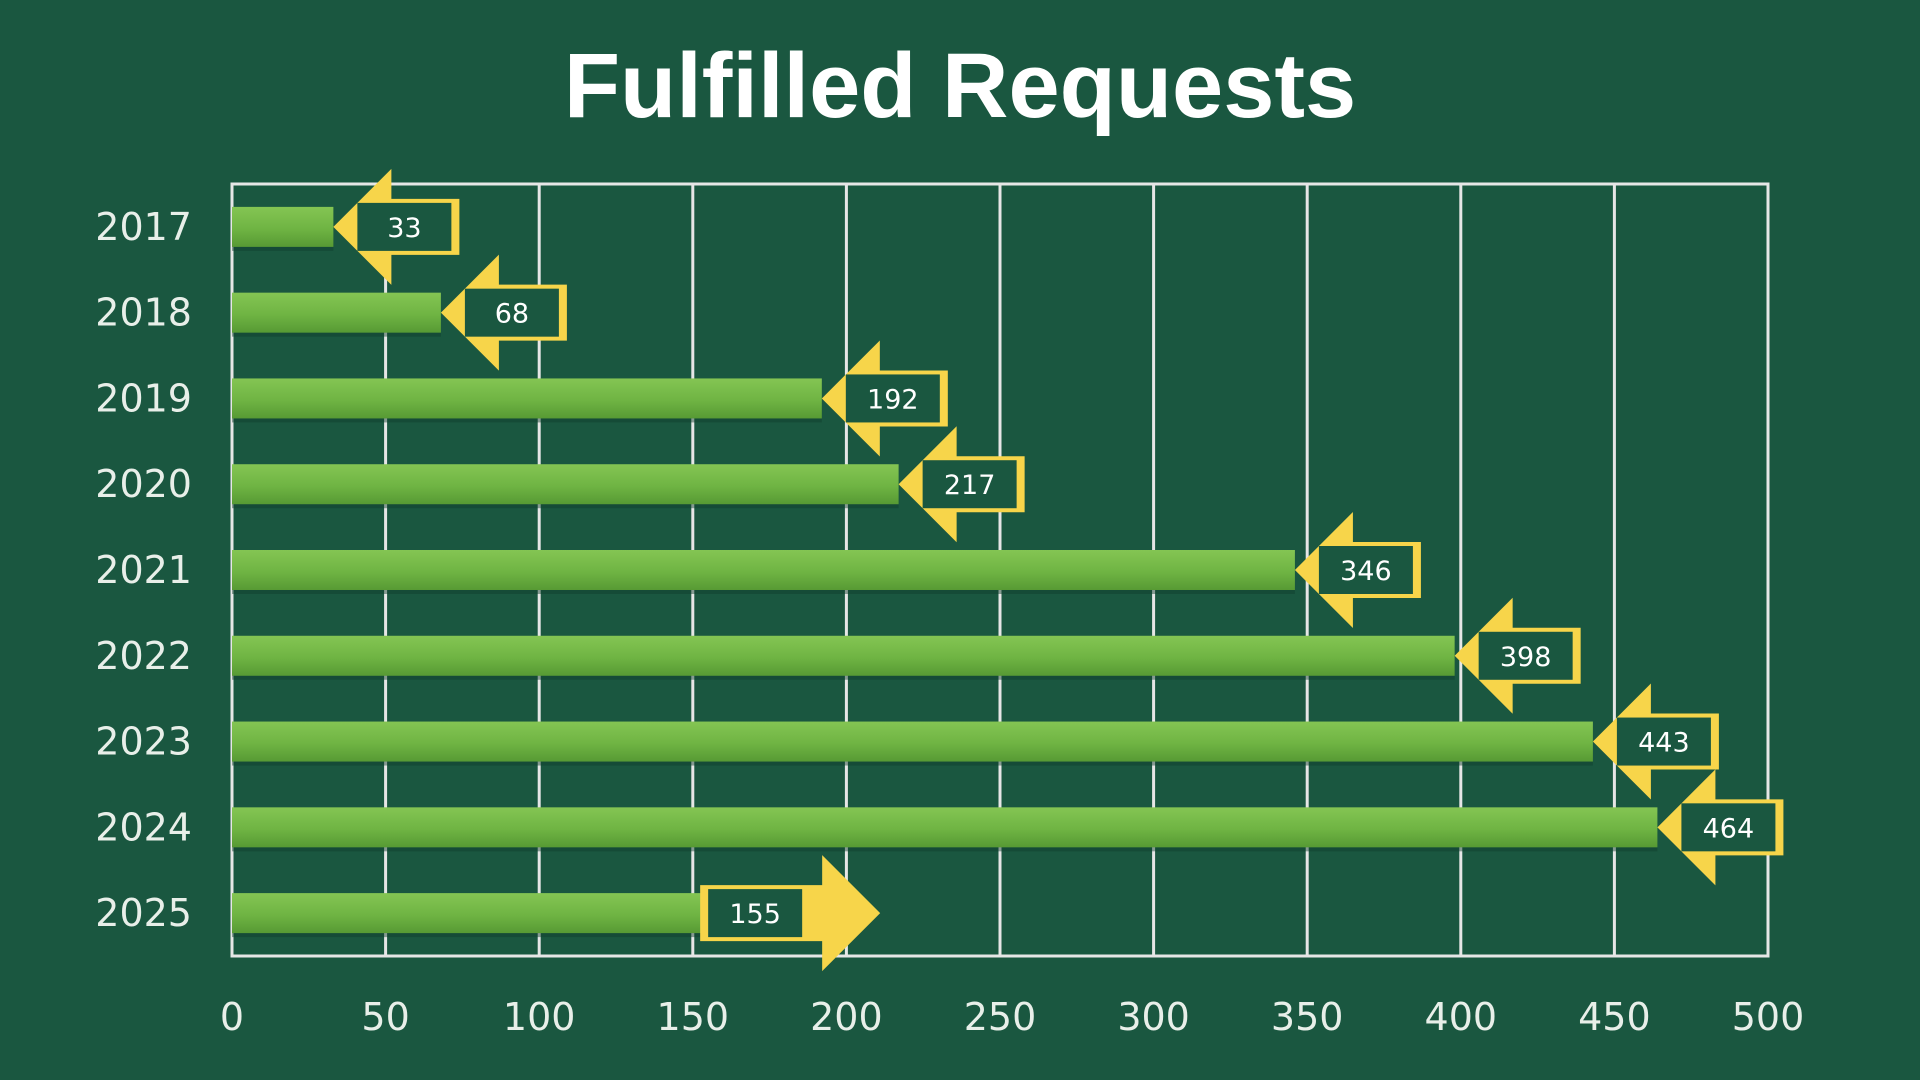 Image resolution: width=1920 pixels, height=1080 pixels. I want to click on data-callout: 68, so click(503, 312).